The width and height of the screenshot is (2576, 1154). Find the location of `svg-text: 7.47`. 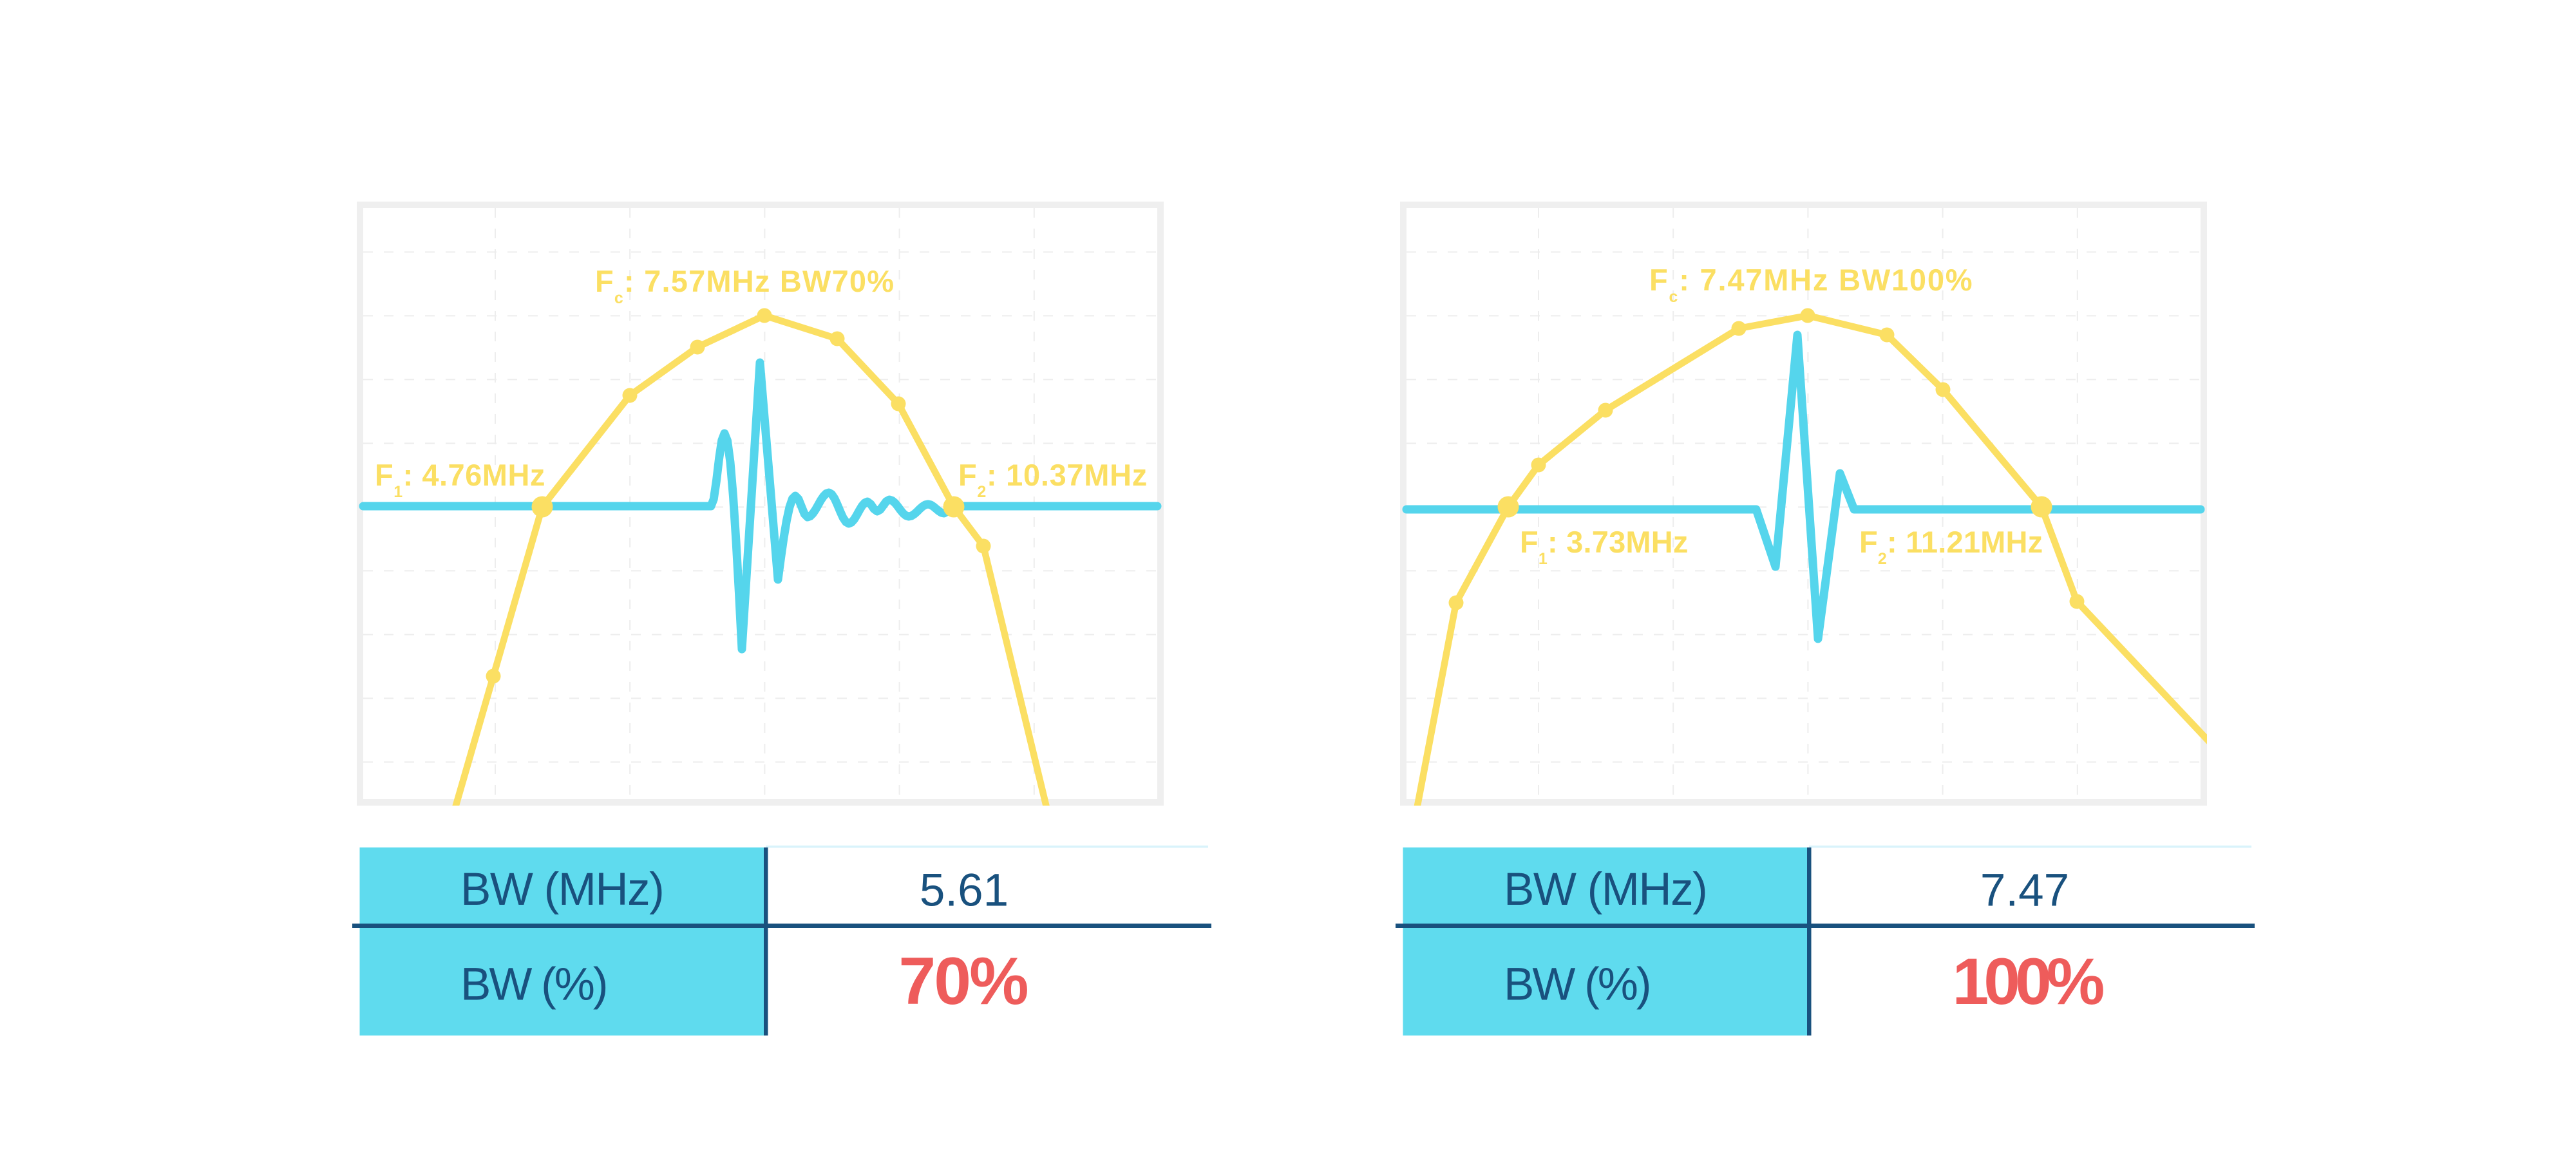

svg-text: 7.47 is located at coordinates (2024, 891).